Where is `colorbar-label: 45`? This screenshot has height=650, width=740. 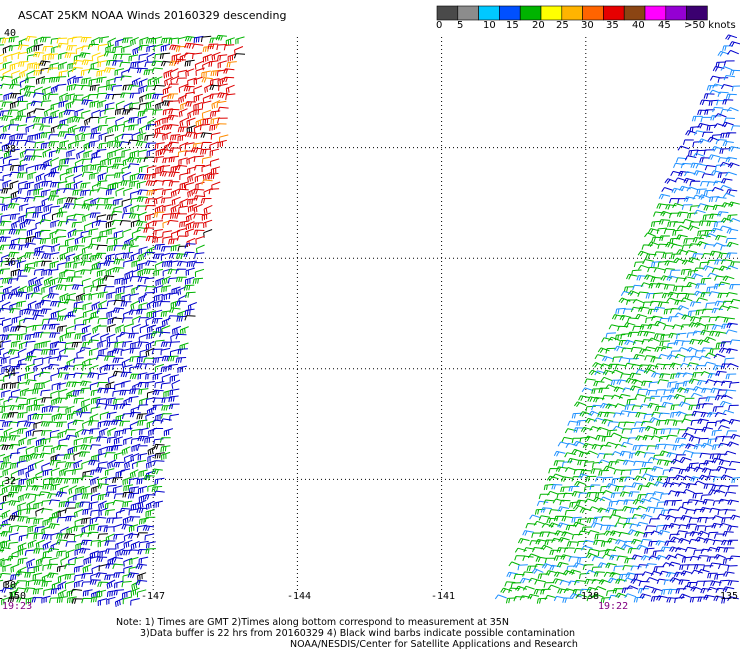
colorbar-label: 45 is located at coordinates (664, 25).